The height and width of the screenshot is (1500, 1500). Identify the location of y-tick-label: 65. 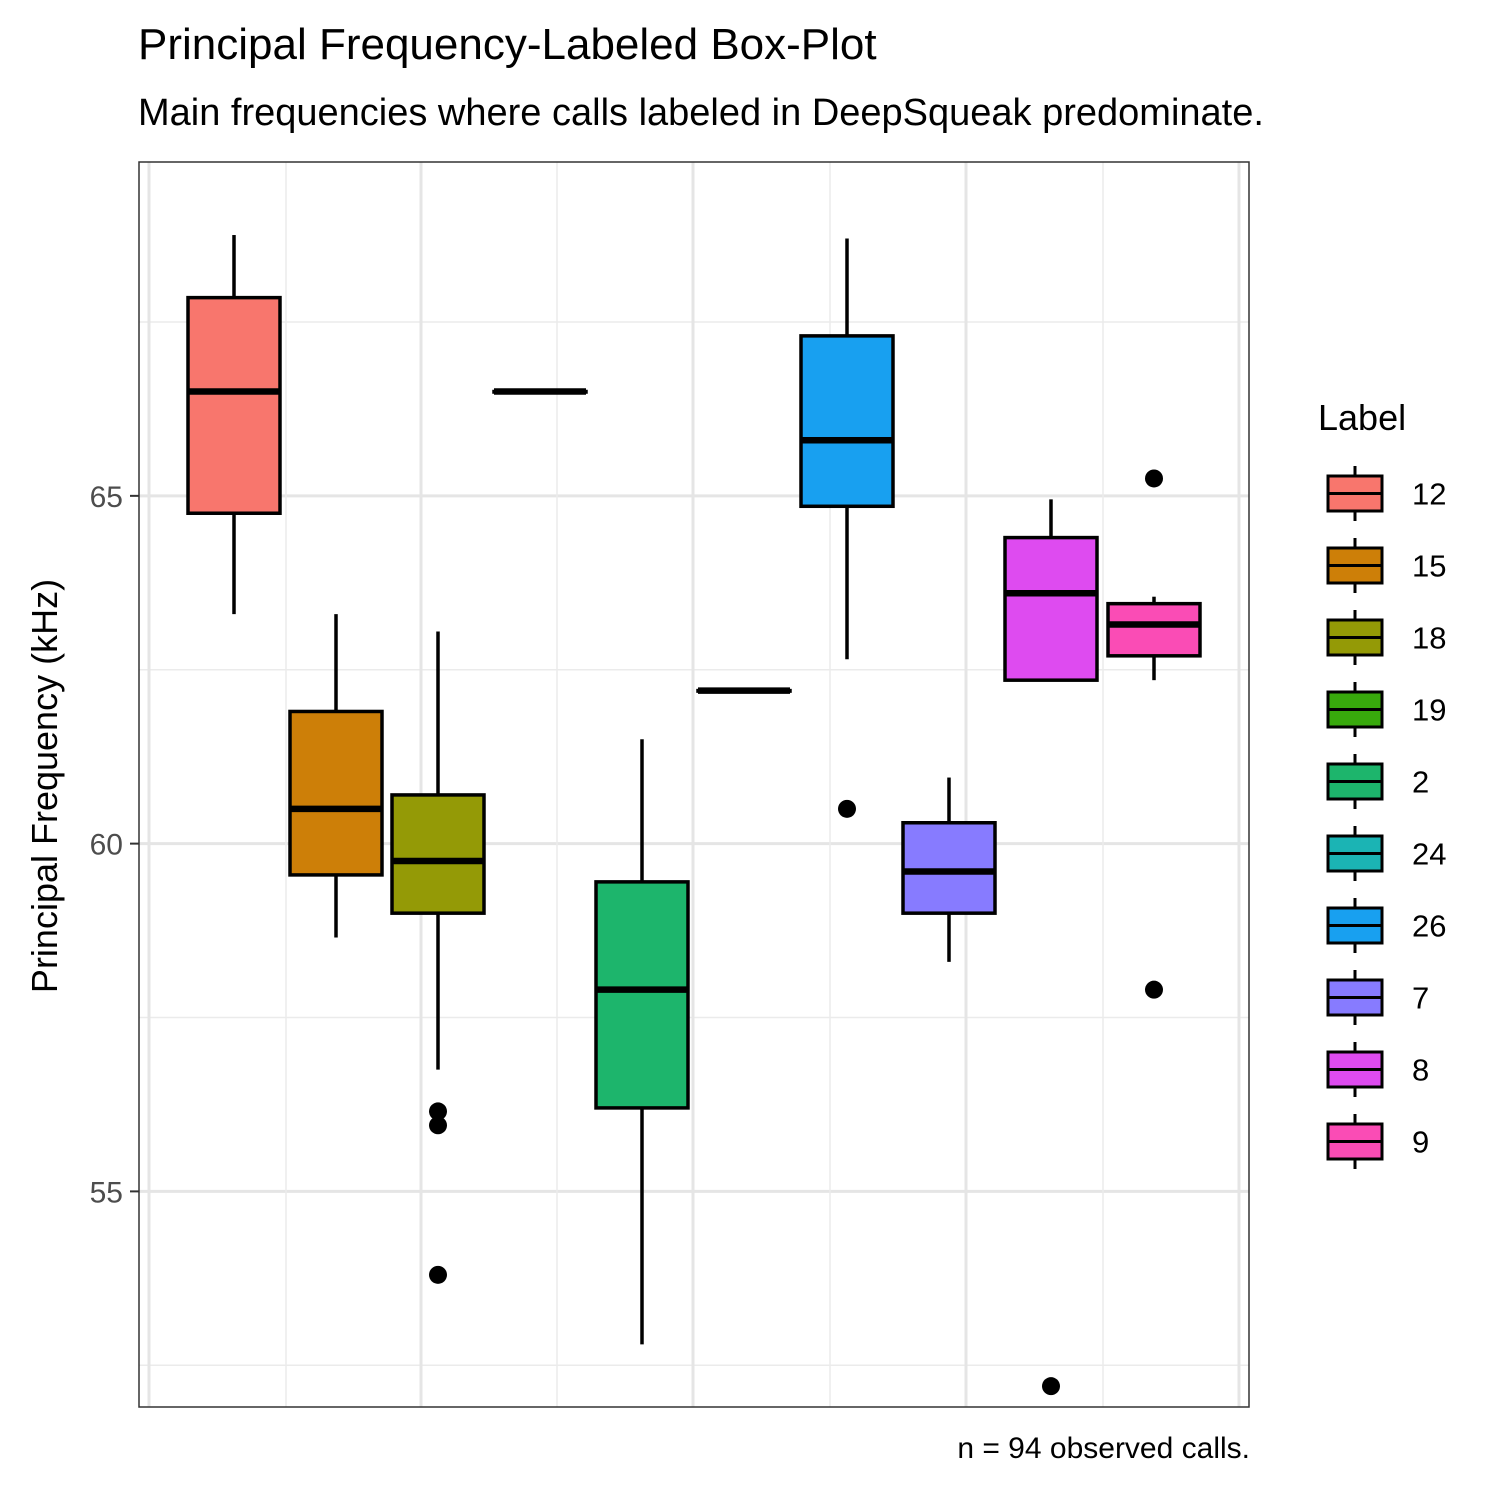
(106, 497).